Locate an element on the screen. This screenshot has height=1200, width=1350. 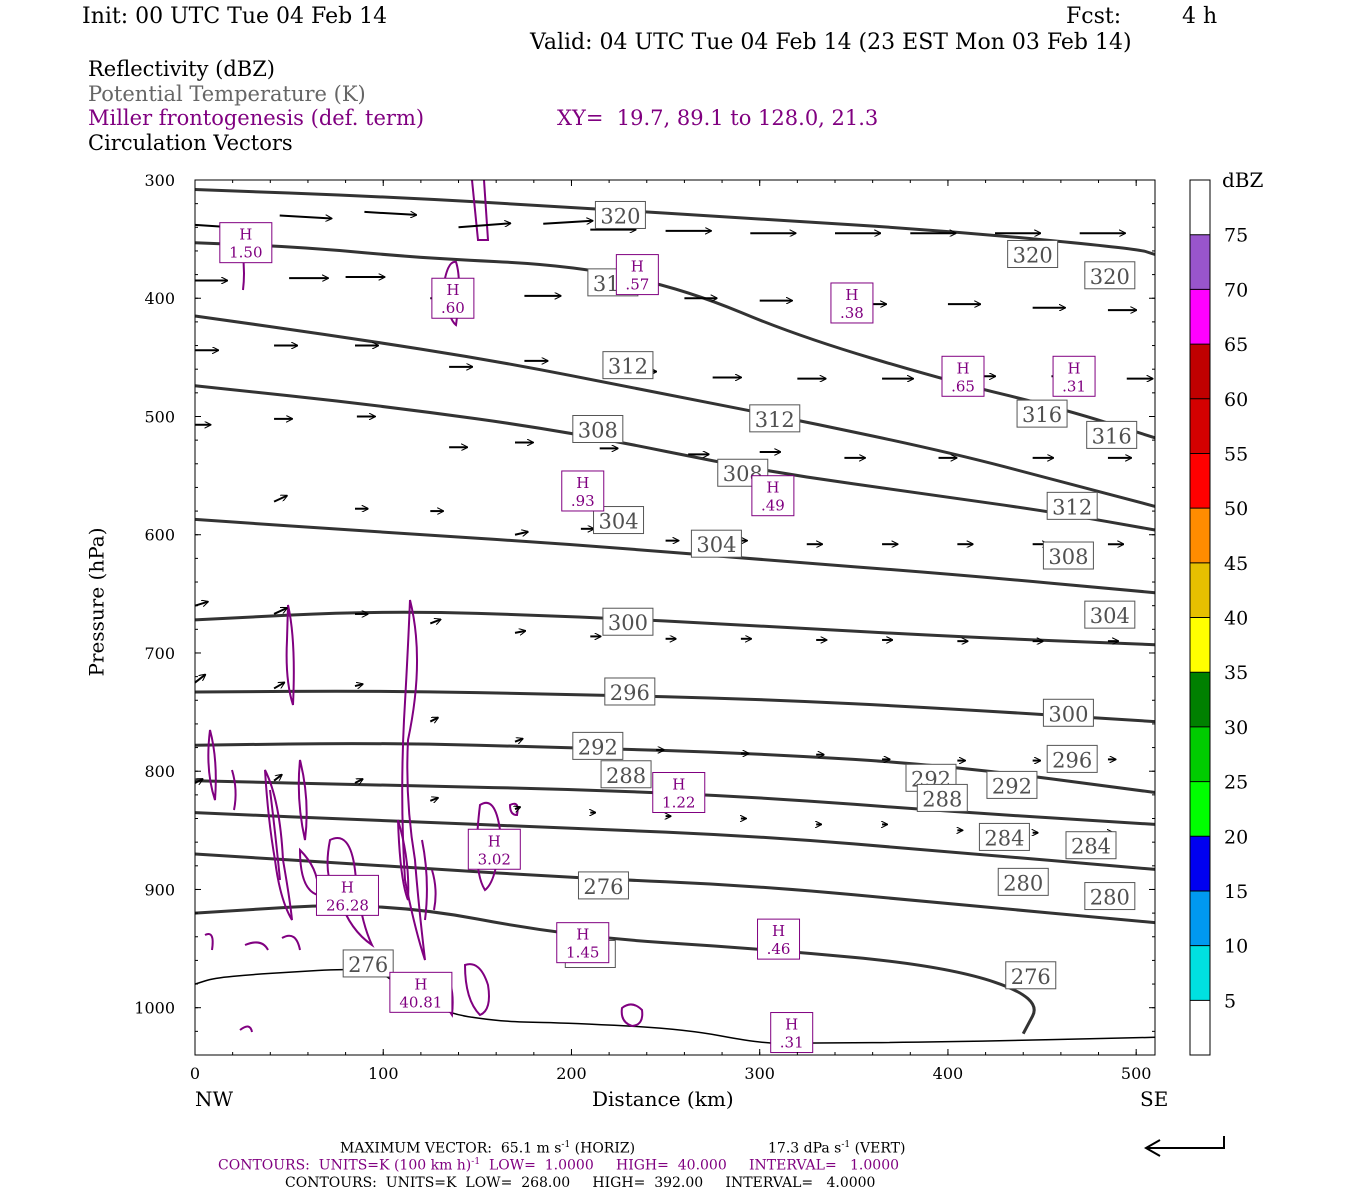
svg-text: .49 is located at coordinates (773, 506).